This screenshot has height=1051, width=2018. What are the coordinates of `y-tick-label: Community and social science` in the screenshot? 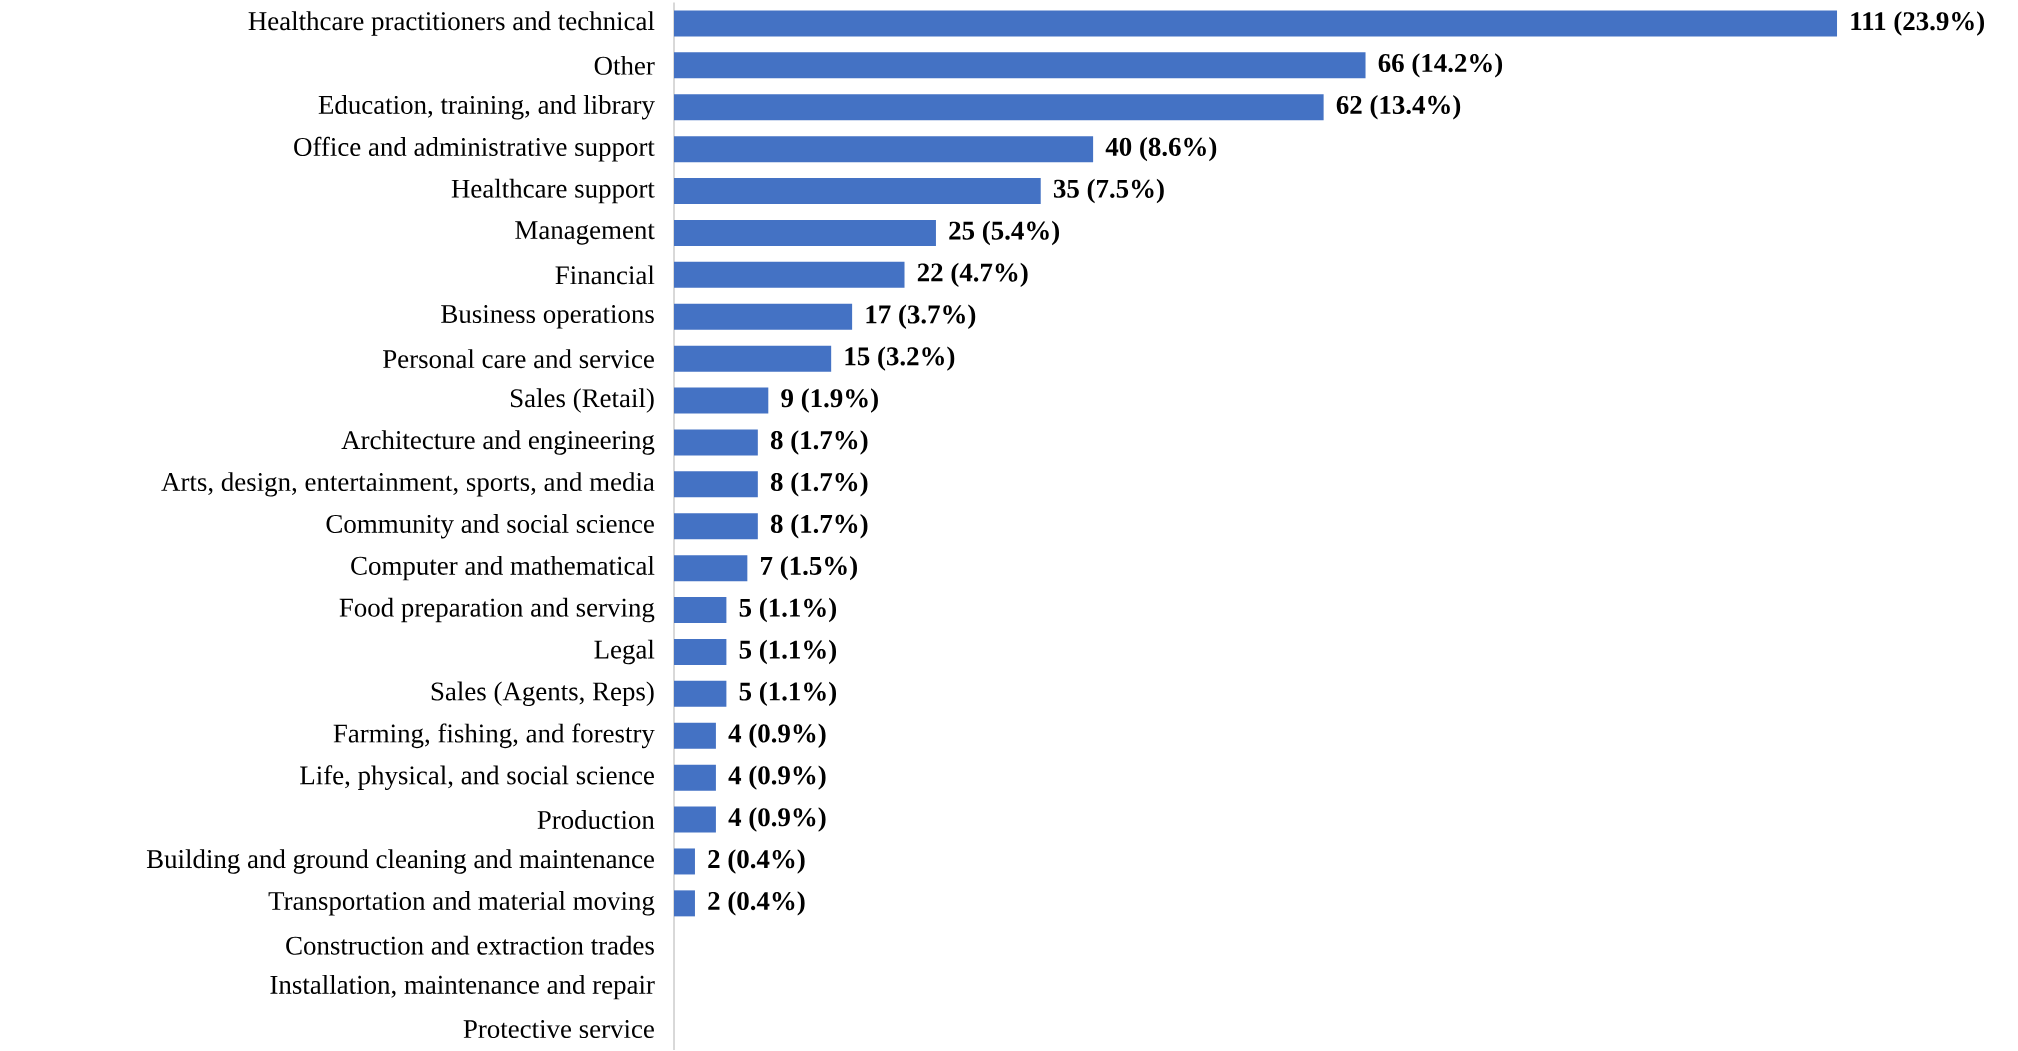 It's located at (490, 526).